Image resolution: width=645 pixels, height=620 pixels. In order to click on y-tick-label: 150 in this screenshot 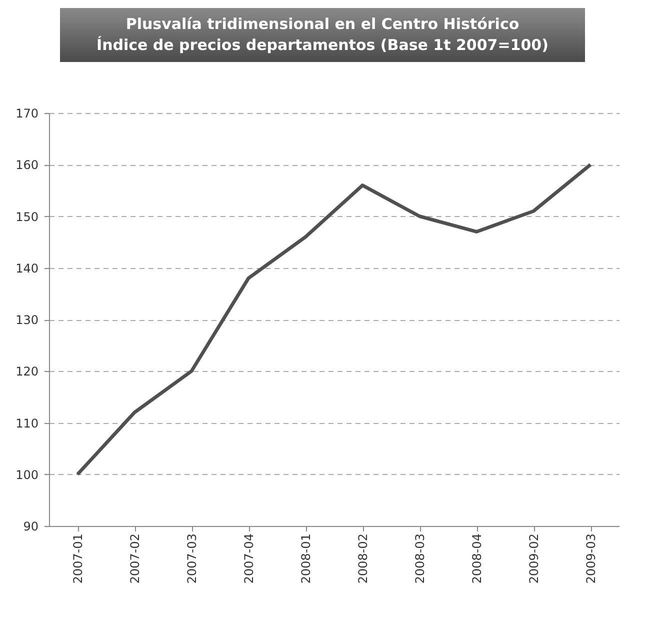, I will do `click(27, 217)`.